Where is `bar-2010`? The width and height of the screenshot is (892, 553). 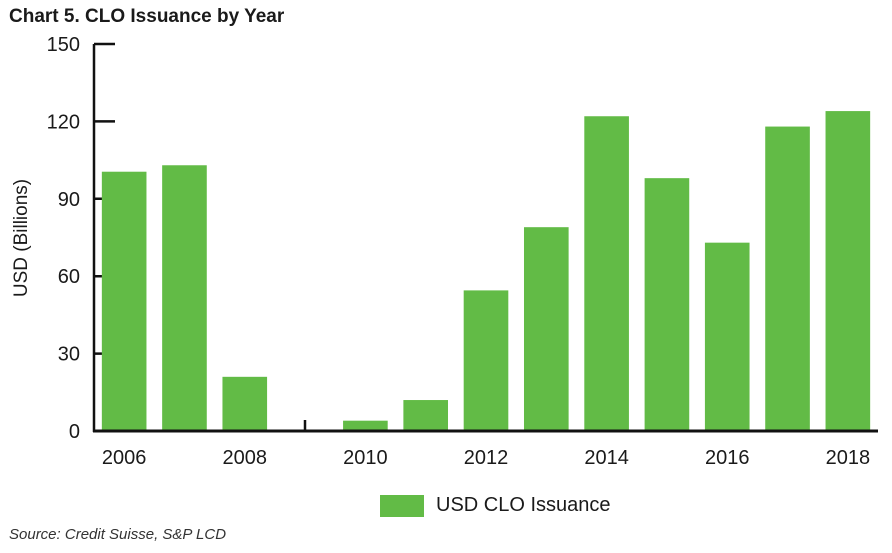
bar-2010 is located at coordinates (365, 425).